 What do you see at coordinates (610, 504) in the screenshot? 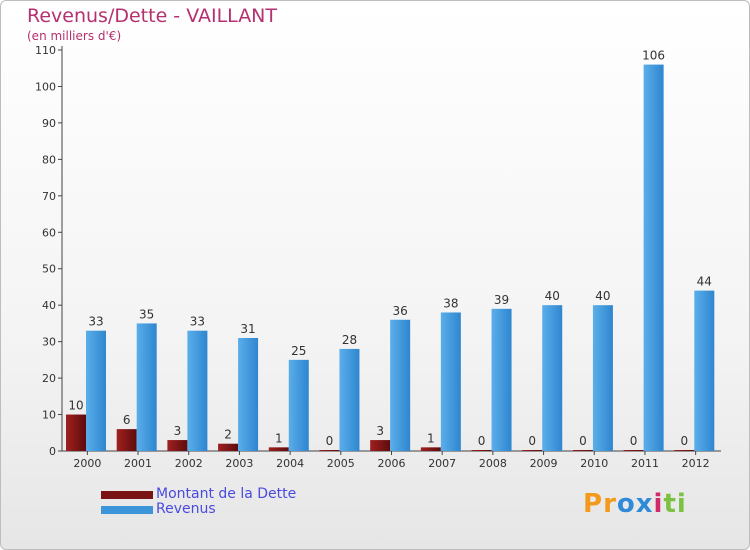
I see `logo-letter: r` at bounding box center [610, 504].